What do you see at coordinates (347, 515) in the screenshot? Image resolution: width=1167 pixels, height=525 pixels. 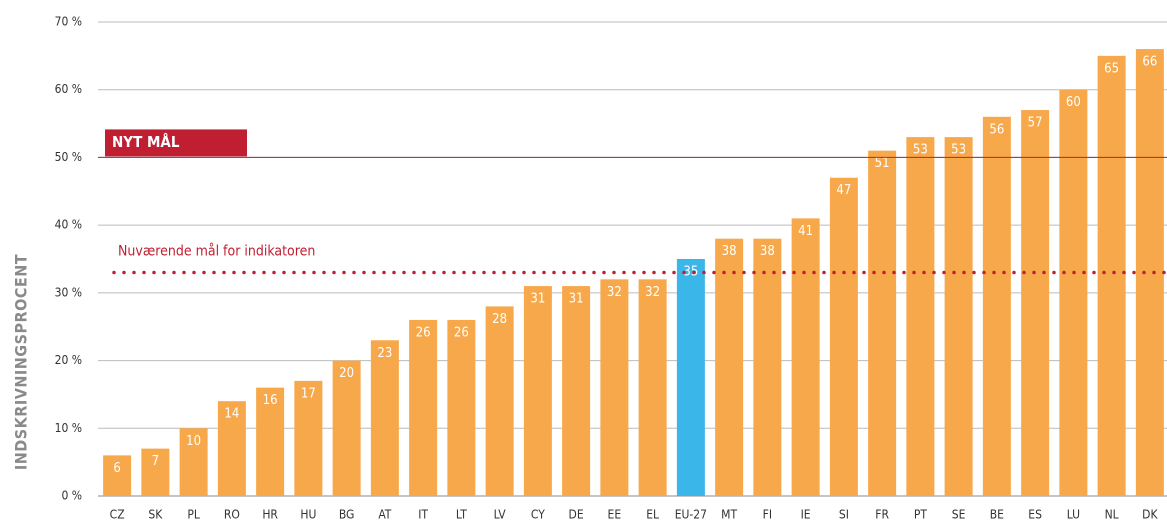 I see `x-tick-label: BG` at bounding box center [347, 515].